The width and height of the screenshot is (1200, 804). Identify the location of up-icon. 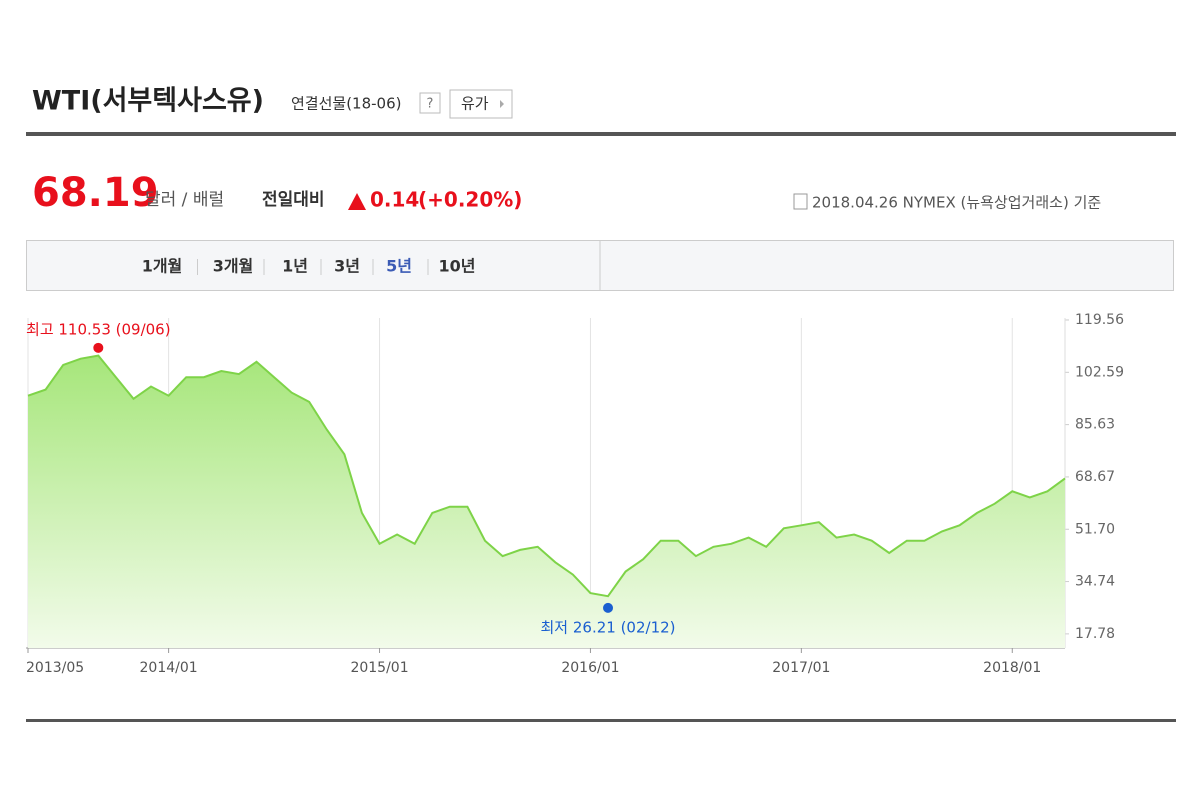
(357, 201).